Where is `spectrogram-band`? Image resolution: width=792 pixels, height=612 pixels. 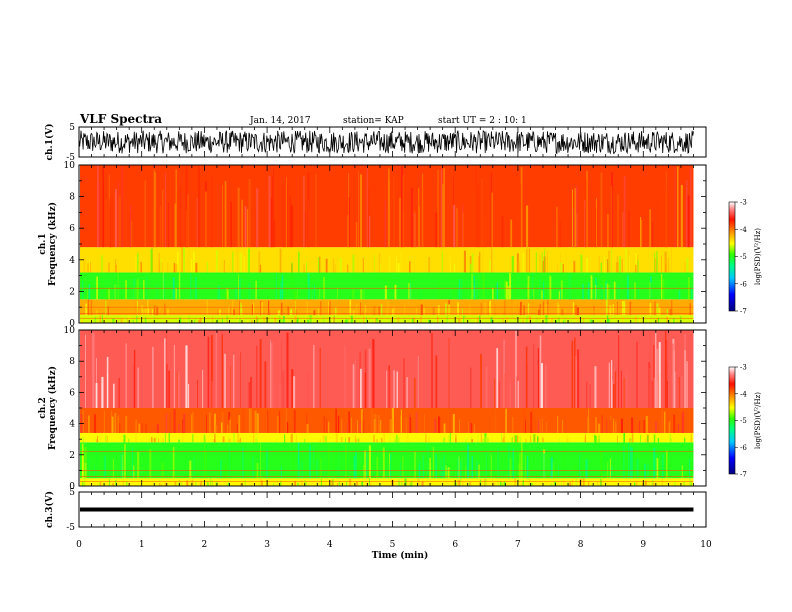 spectrogram-band is located at coordinates (387, 460).